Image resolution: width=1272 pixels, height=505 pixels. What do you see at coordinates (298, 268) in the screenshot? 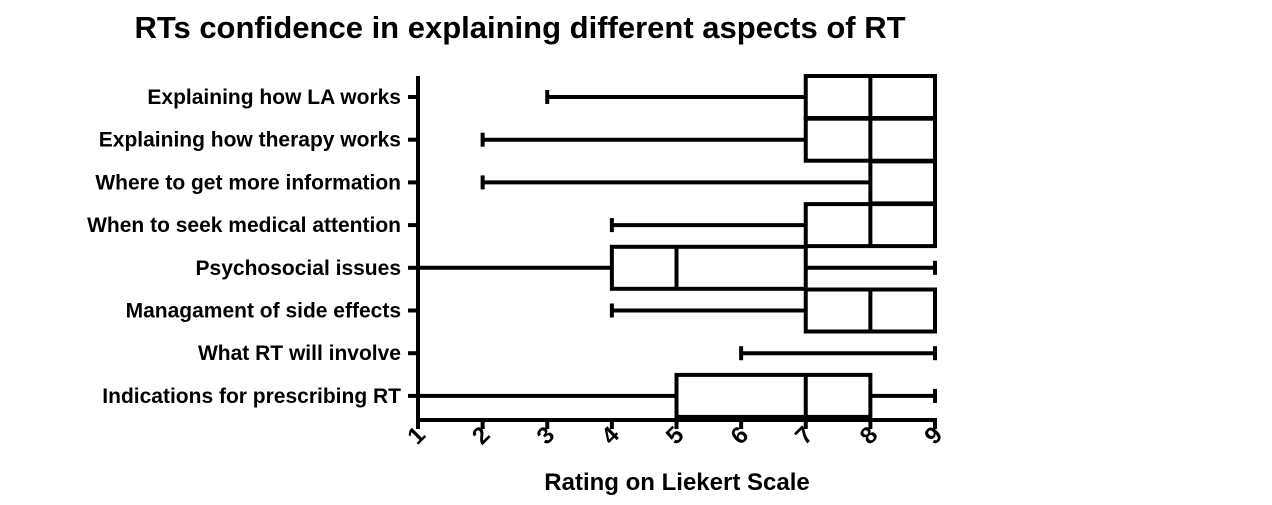
I see `y-category-label: Psychosocial issues` at bounding box center [298, 268].